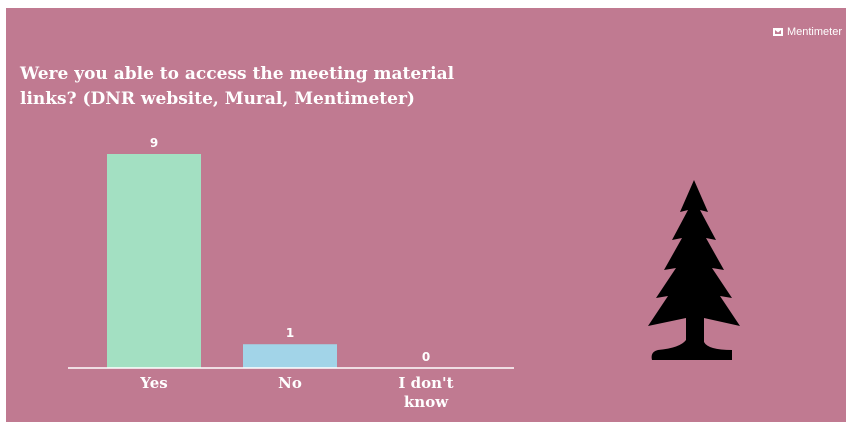  I want to click on category-label: No, so click(290, 383).